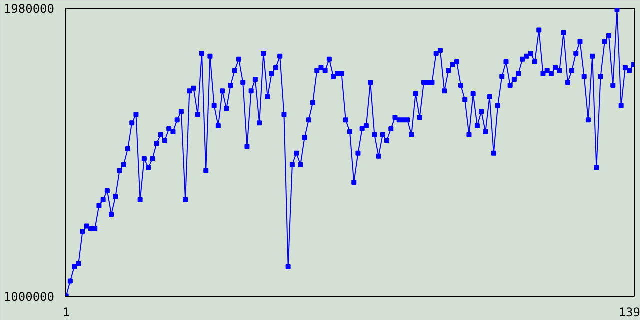 The height and width of the screenshot is (320, 640). Describe the element at coordinates (29, 9) in the screenshot. I see `y-tick-label: 1980000` at that location.